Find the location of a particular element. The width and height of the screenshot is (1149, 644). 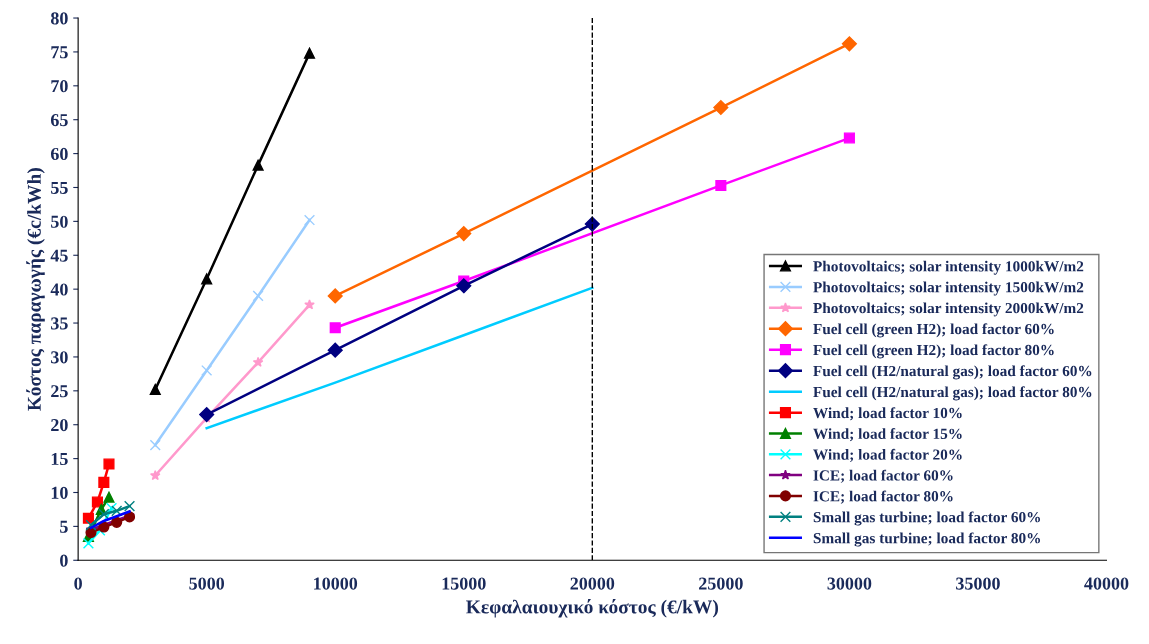

legend-label: Small gas turbine; load factor 80% is located at coordinates (926, 539).